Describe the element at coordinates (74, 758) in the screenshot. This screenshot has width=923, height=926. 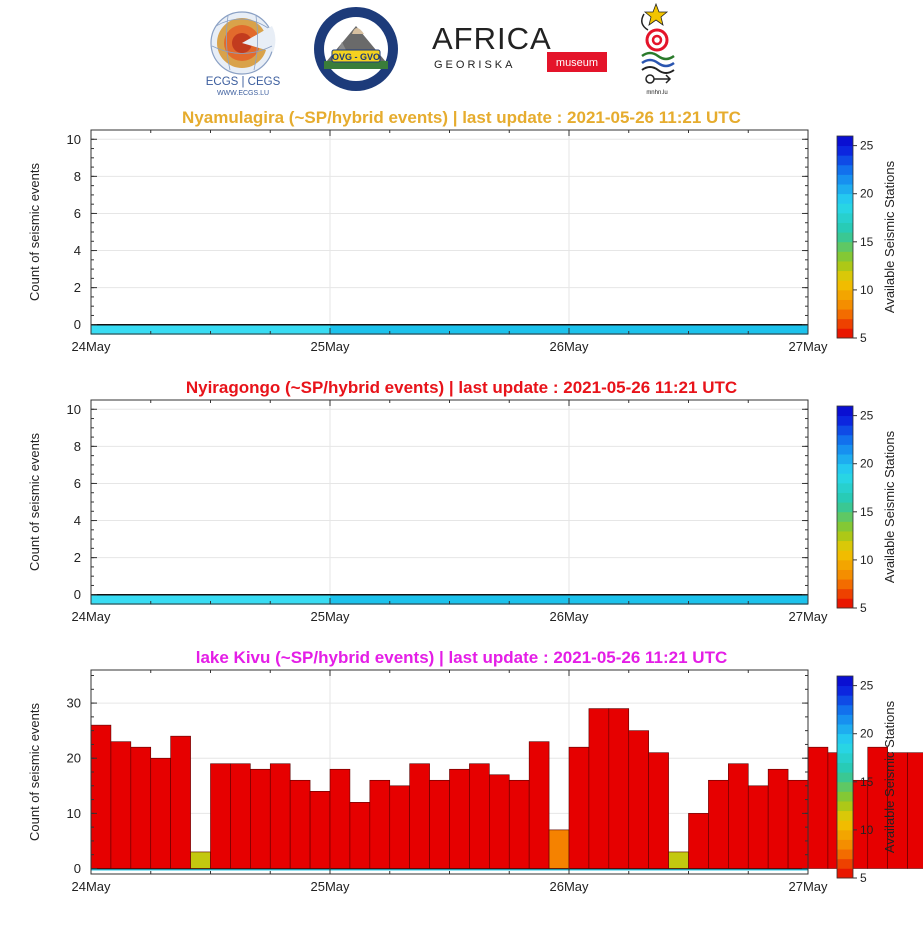
I see `y-tick-label: 20` at that location.